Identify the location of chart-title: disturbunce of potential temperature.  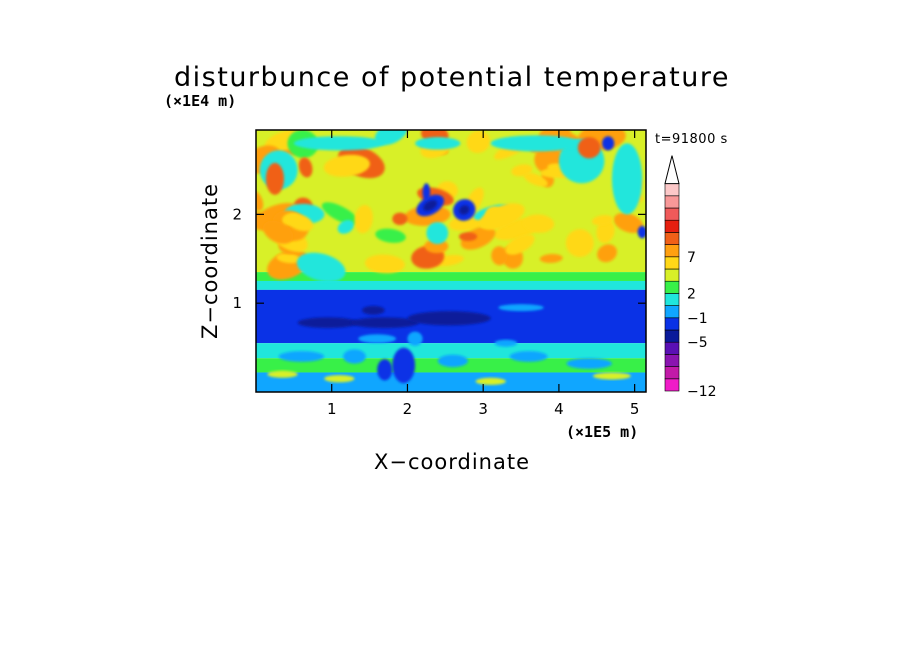
(452, 77).